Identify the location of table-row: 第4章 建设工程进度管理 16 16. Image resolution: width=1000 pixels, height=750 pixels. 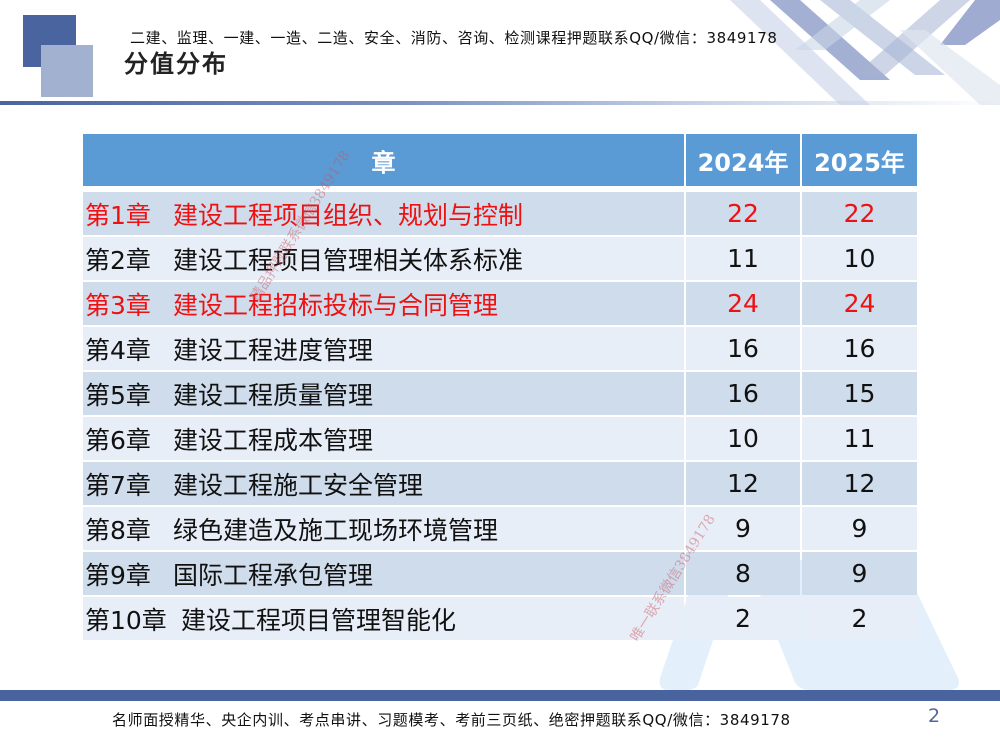
(500, 348).